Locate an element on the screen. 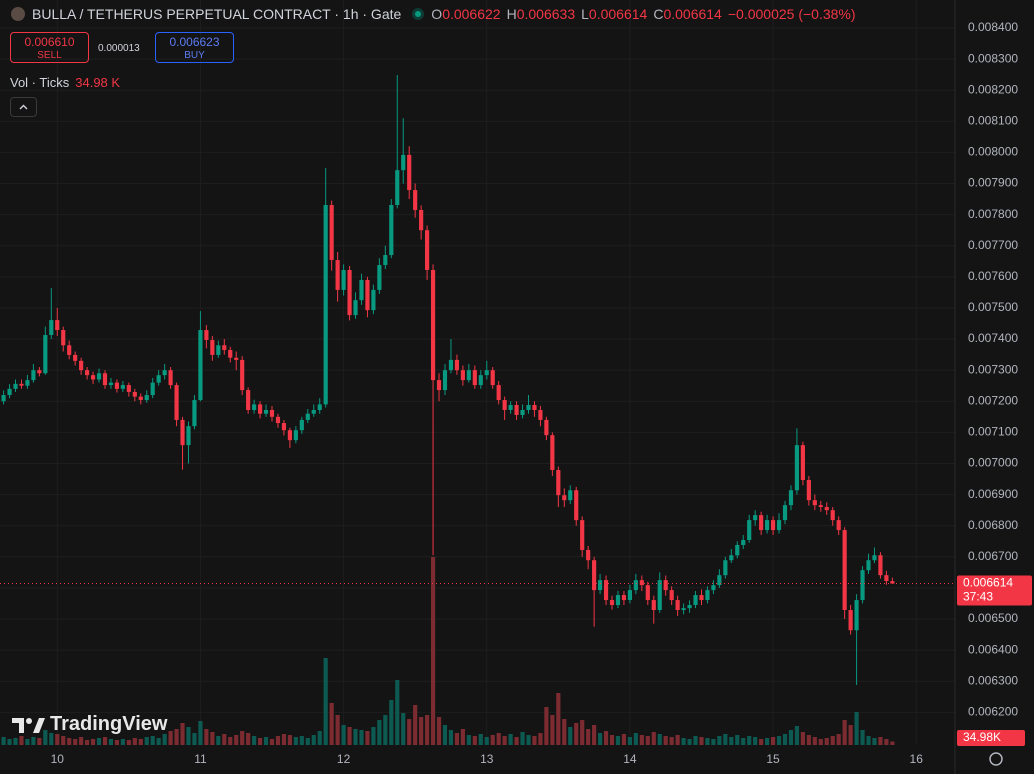 This screenshot has height=774, width=1034. settings-icon is located at coordinates (996, 759).